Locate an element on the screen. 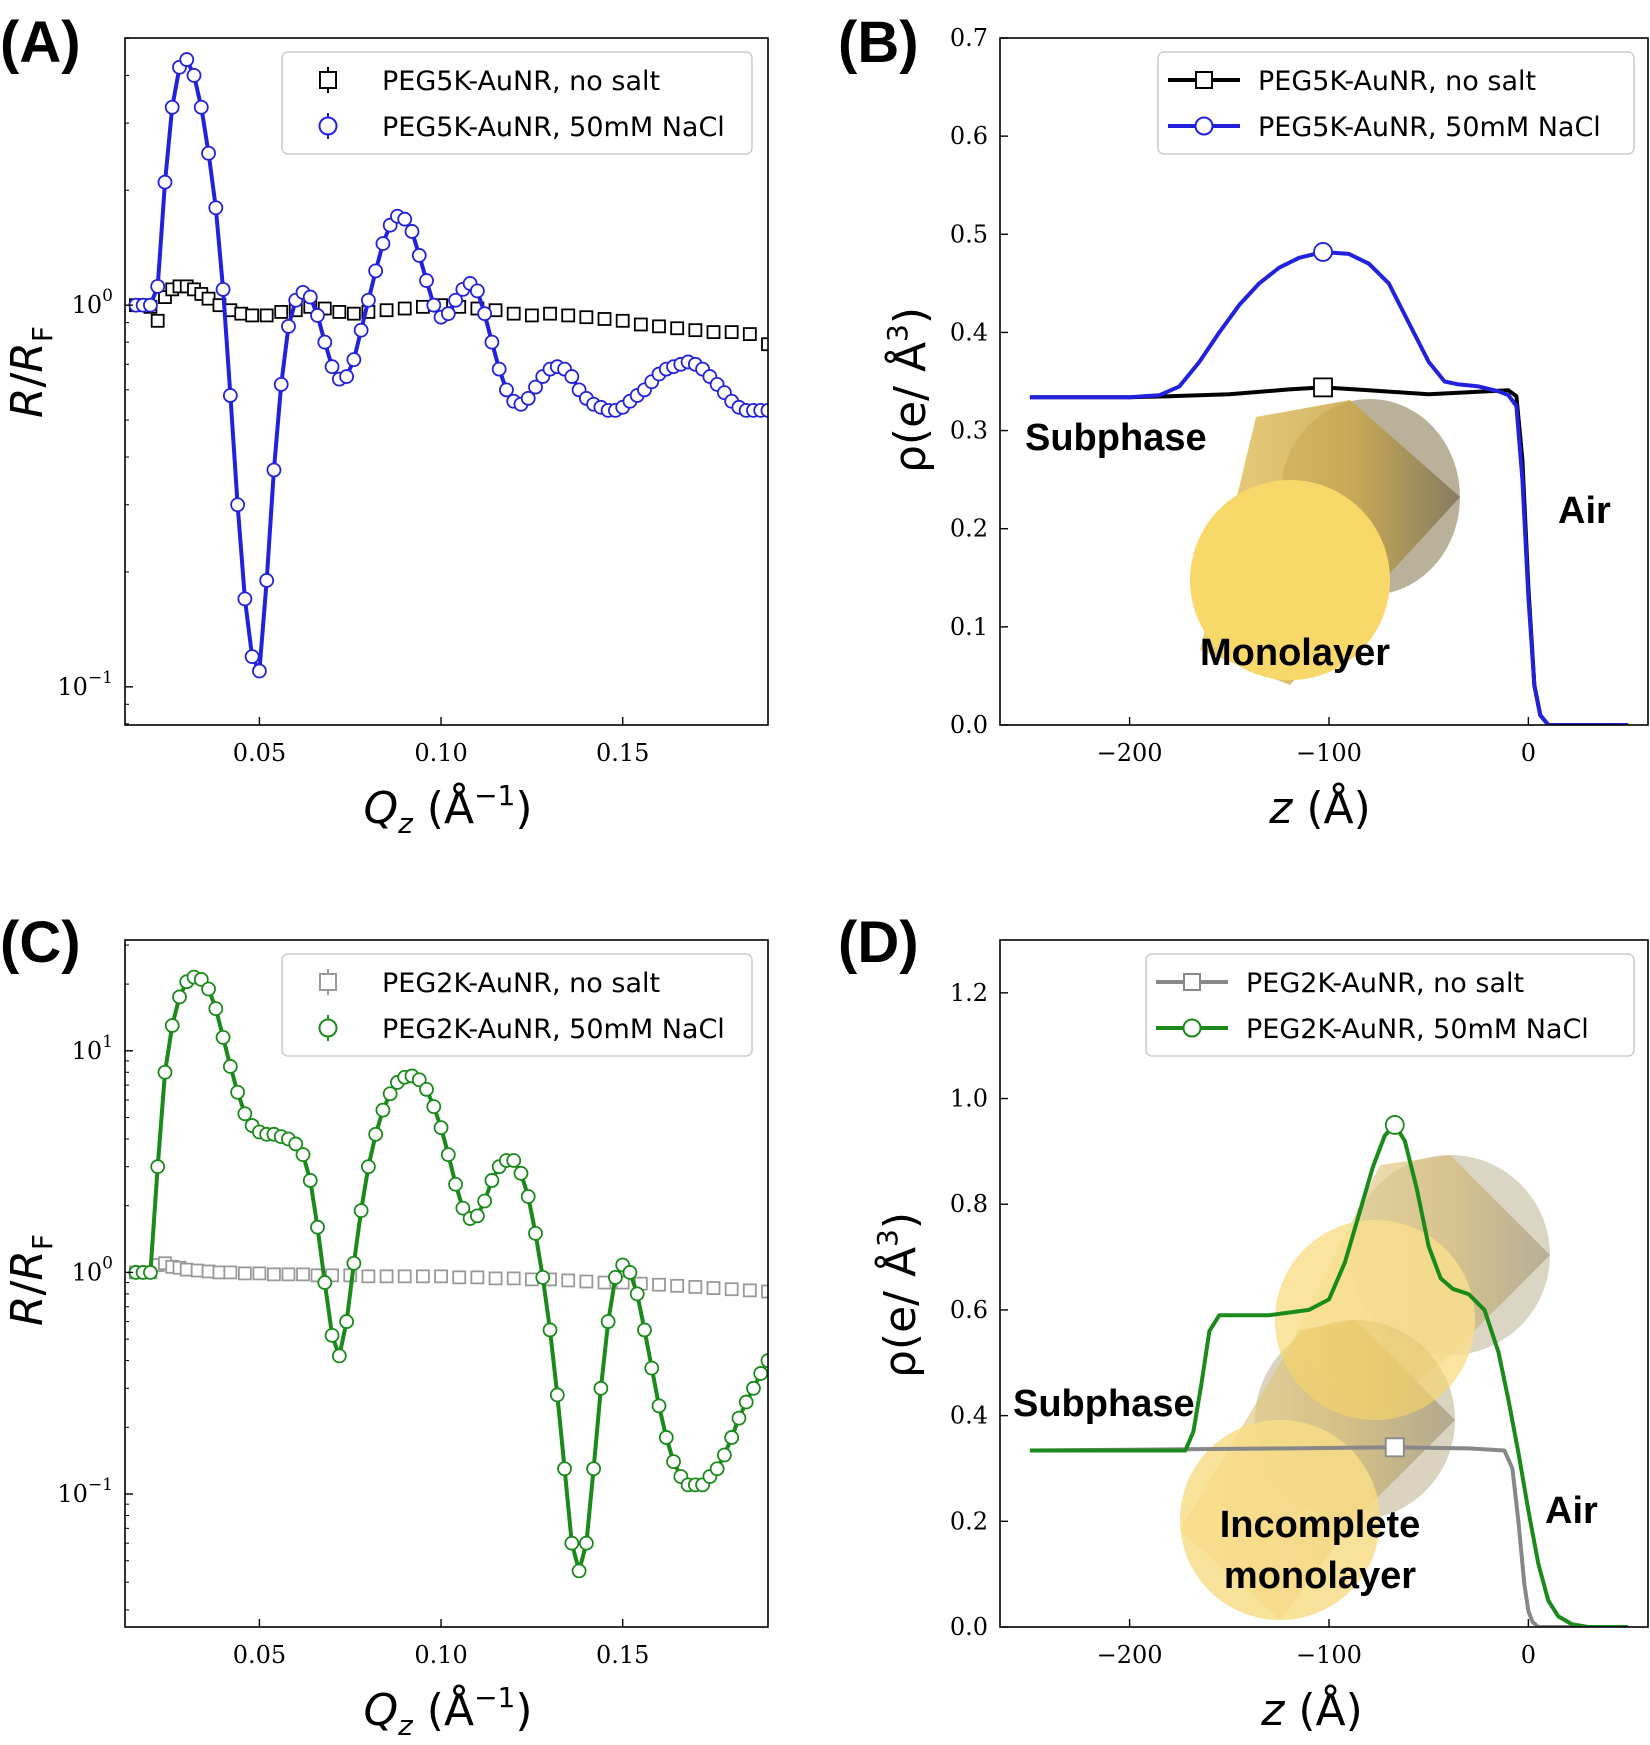 The height and width of the screenshot is (1745, 1650). x-tick-label: −200 is located at coordinates (1130, 1655).